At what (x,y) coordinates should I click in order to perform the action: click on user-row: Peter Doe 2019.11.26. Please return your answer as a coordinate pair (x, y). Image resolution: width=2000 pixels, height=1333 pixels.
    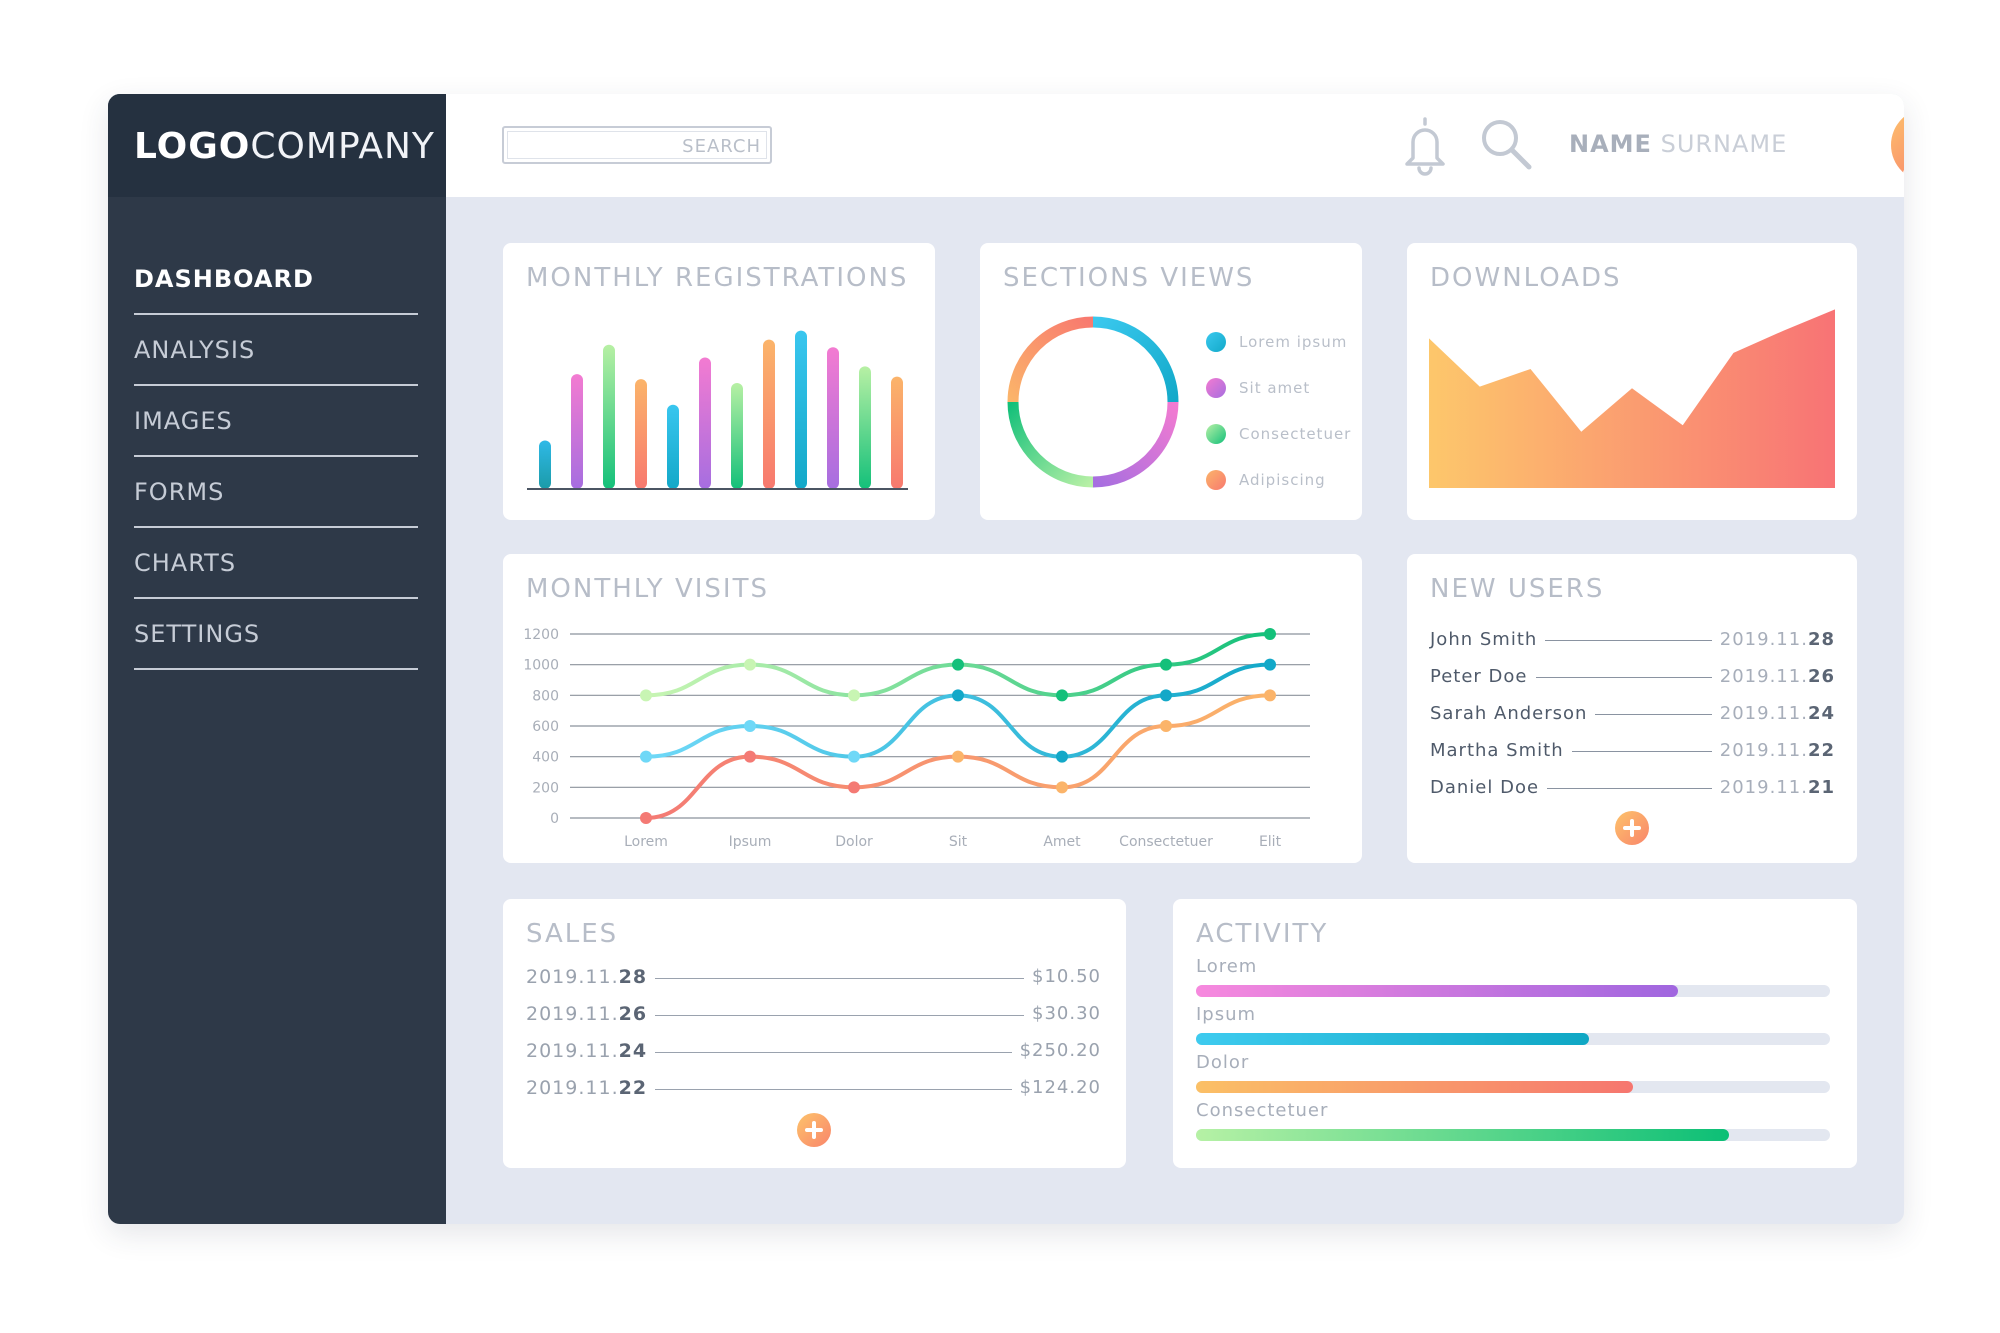
    Looking at the image, I should click on (1632, 681).